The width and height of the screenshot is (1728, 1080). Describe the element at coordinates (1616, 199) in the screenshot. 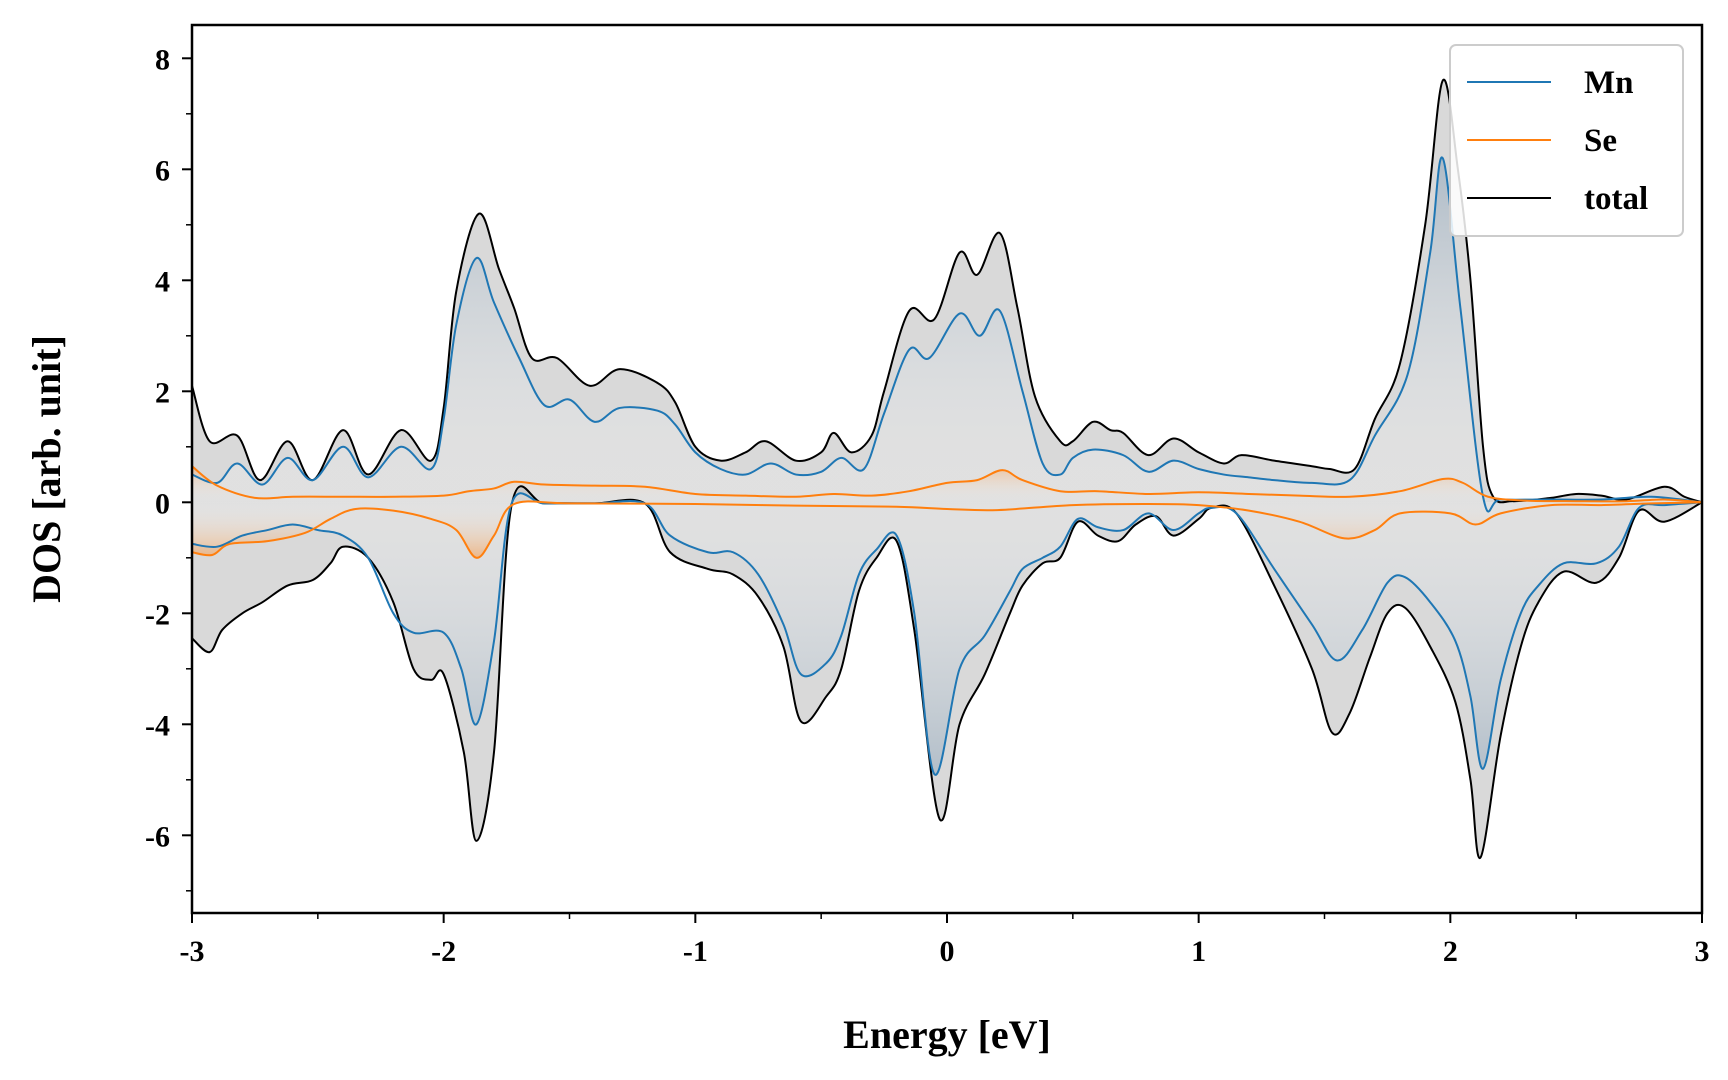

I see `legend-label-total: total` at that location.